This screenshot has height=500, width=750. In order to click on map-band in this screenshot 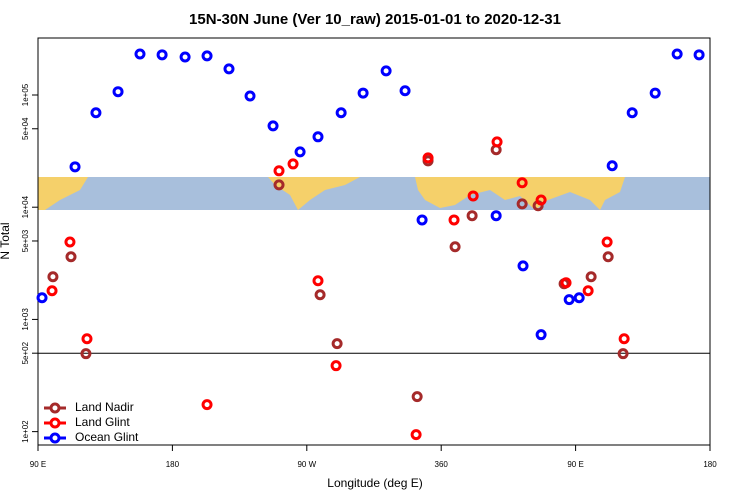, I will do `click(374, 193)`.